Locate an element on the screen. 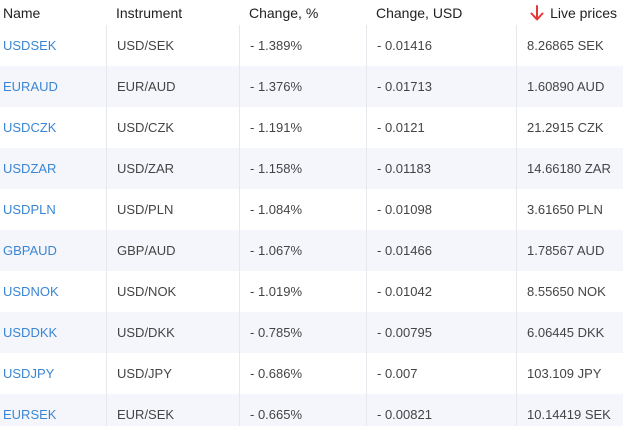 This screenshot has width=623, height=426. change-usd-cell: - 0.01098 is located at coordinates (441, 209).